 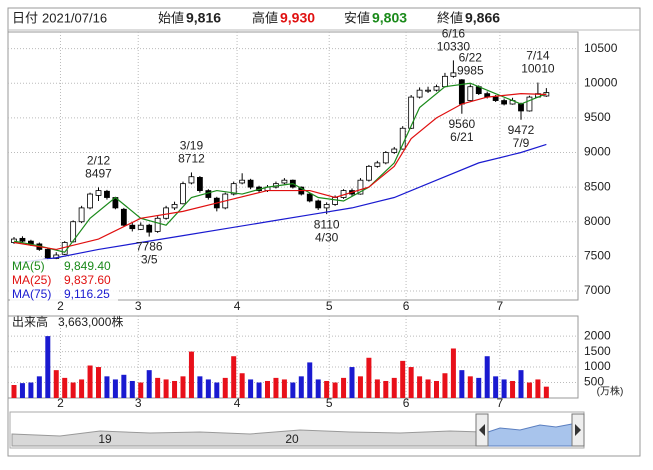 What do you see at coordinates (28, 266) in the screenshot?
I see `legend-label: MA(5)` at bounding box center [28, 266].